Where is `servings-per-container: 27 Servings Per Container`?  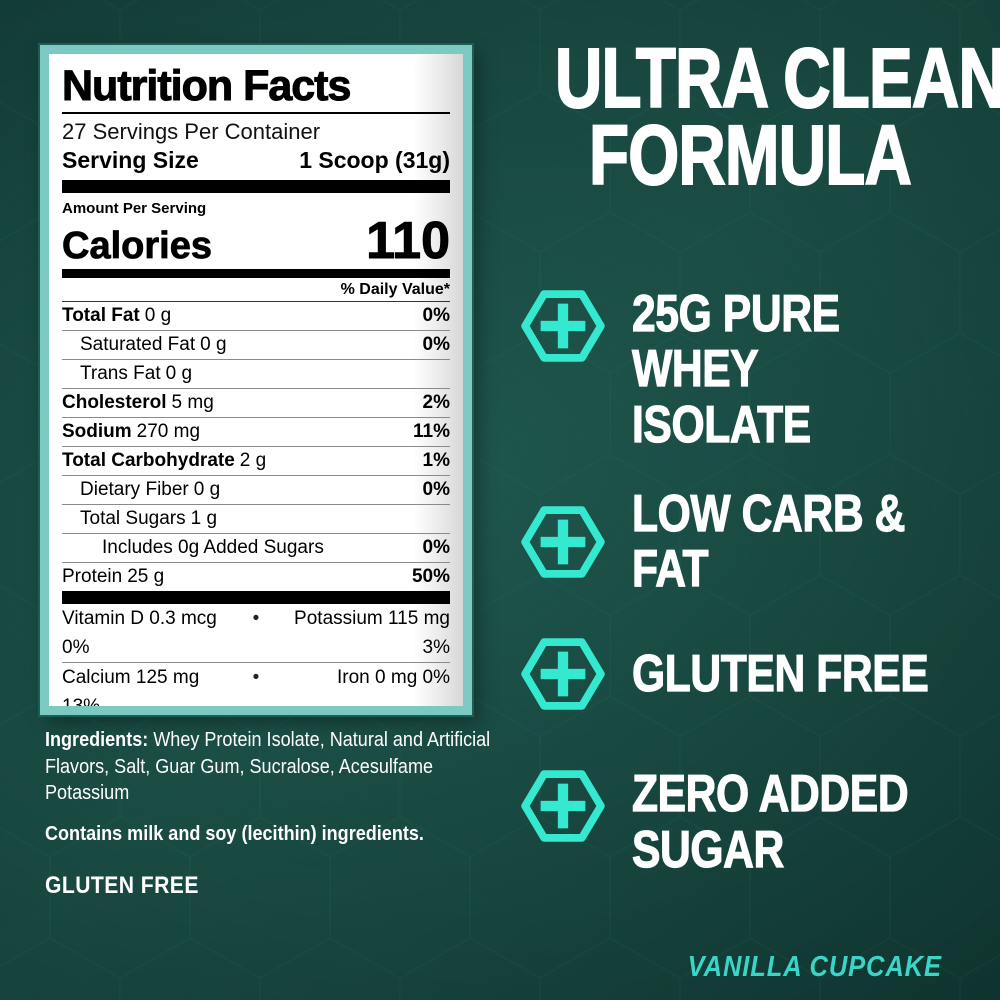 servings-per-container: 27 Servings Per Container is located at coordinates (191, 131).